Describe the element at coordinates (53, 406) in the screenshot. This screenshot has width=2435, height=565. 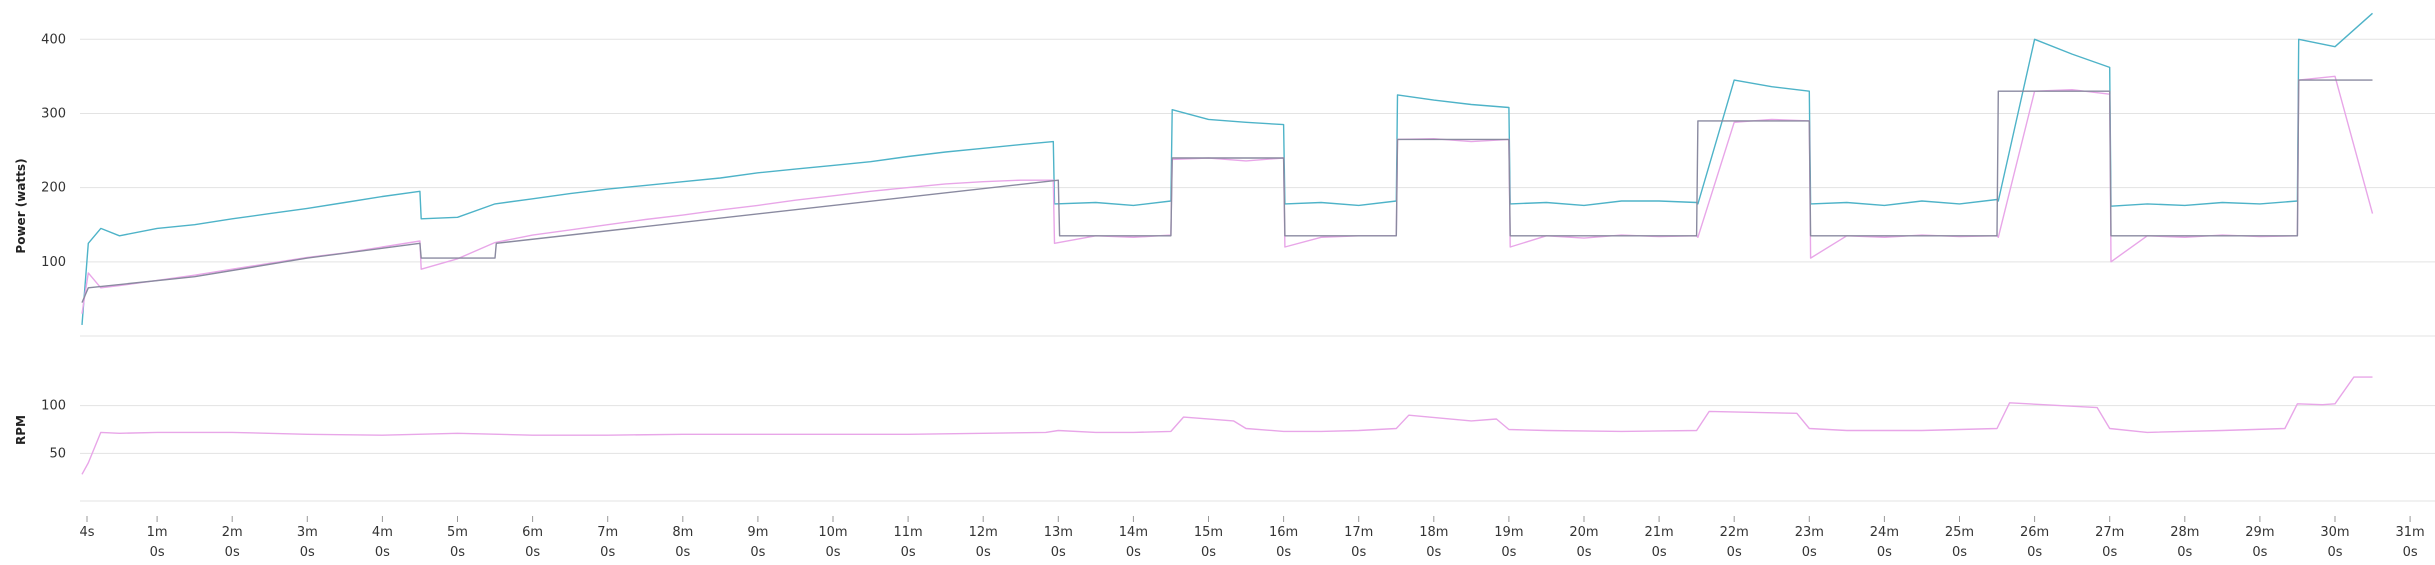
I see `panel-1-y-tick-label-1: 100` at that location.